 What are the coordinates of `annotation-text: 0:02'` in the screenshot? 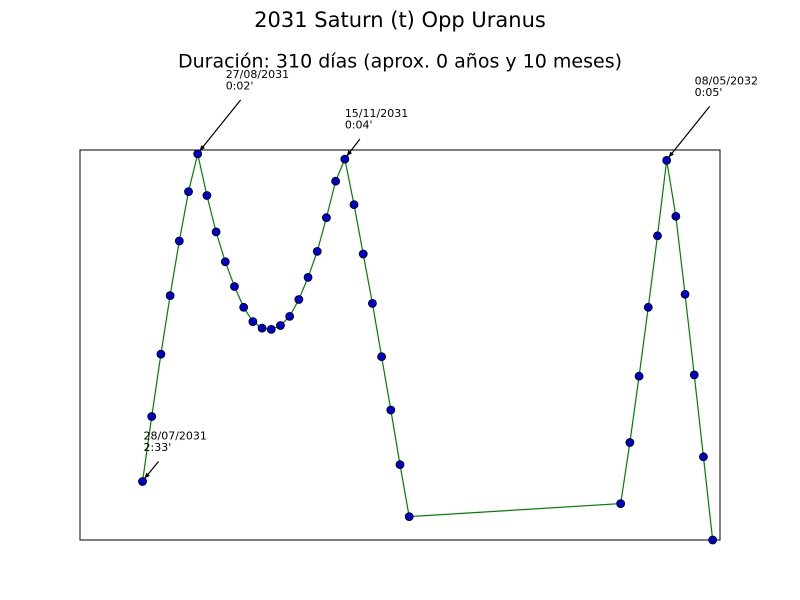 It's located at (240, 85).